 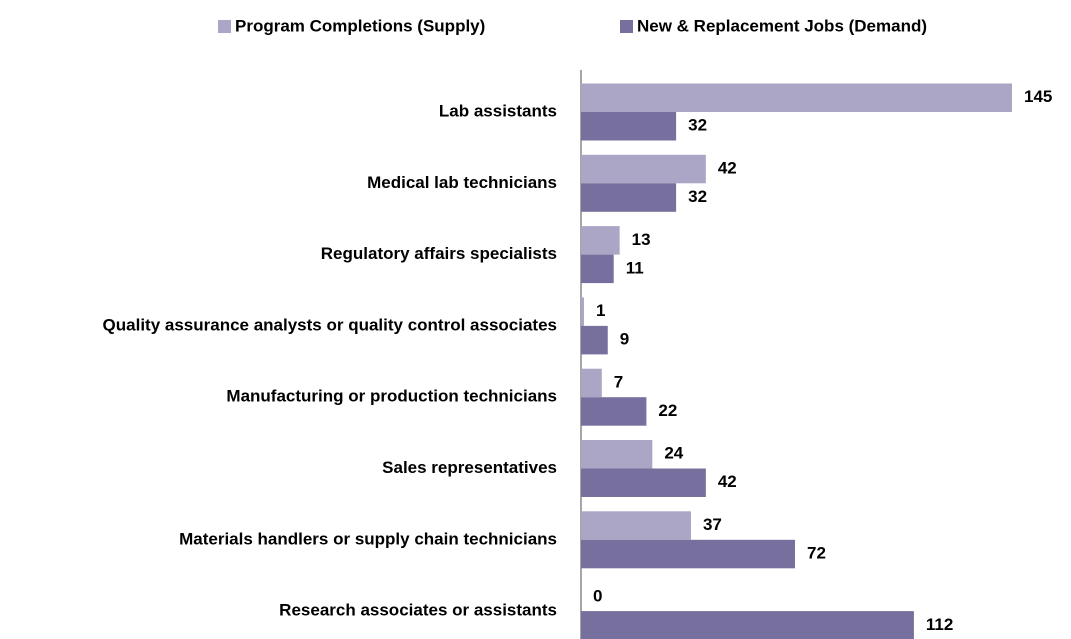 What do you see at coordinates (498, 110) in the screenshot?
I see `y-tick-label: Lab assistants` at bounding box center [498, 110].